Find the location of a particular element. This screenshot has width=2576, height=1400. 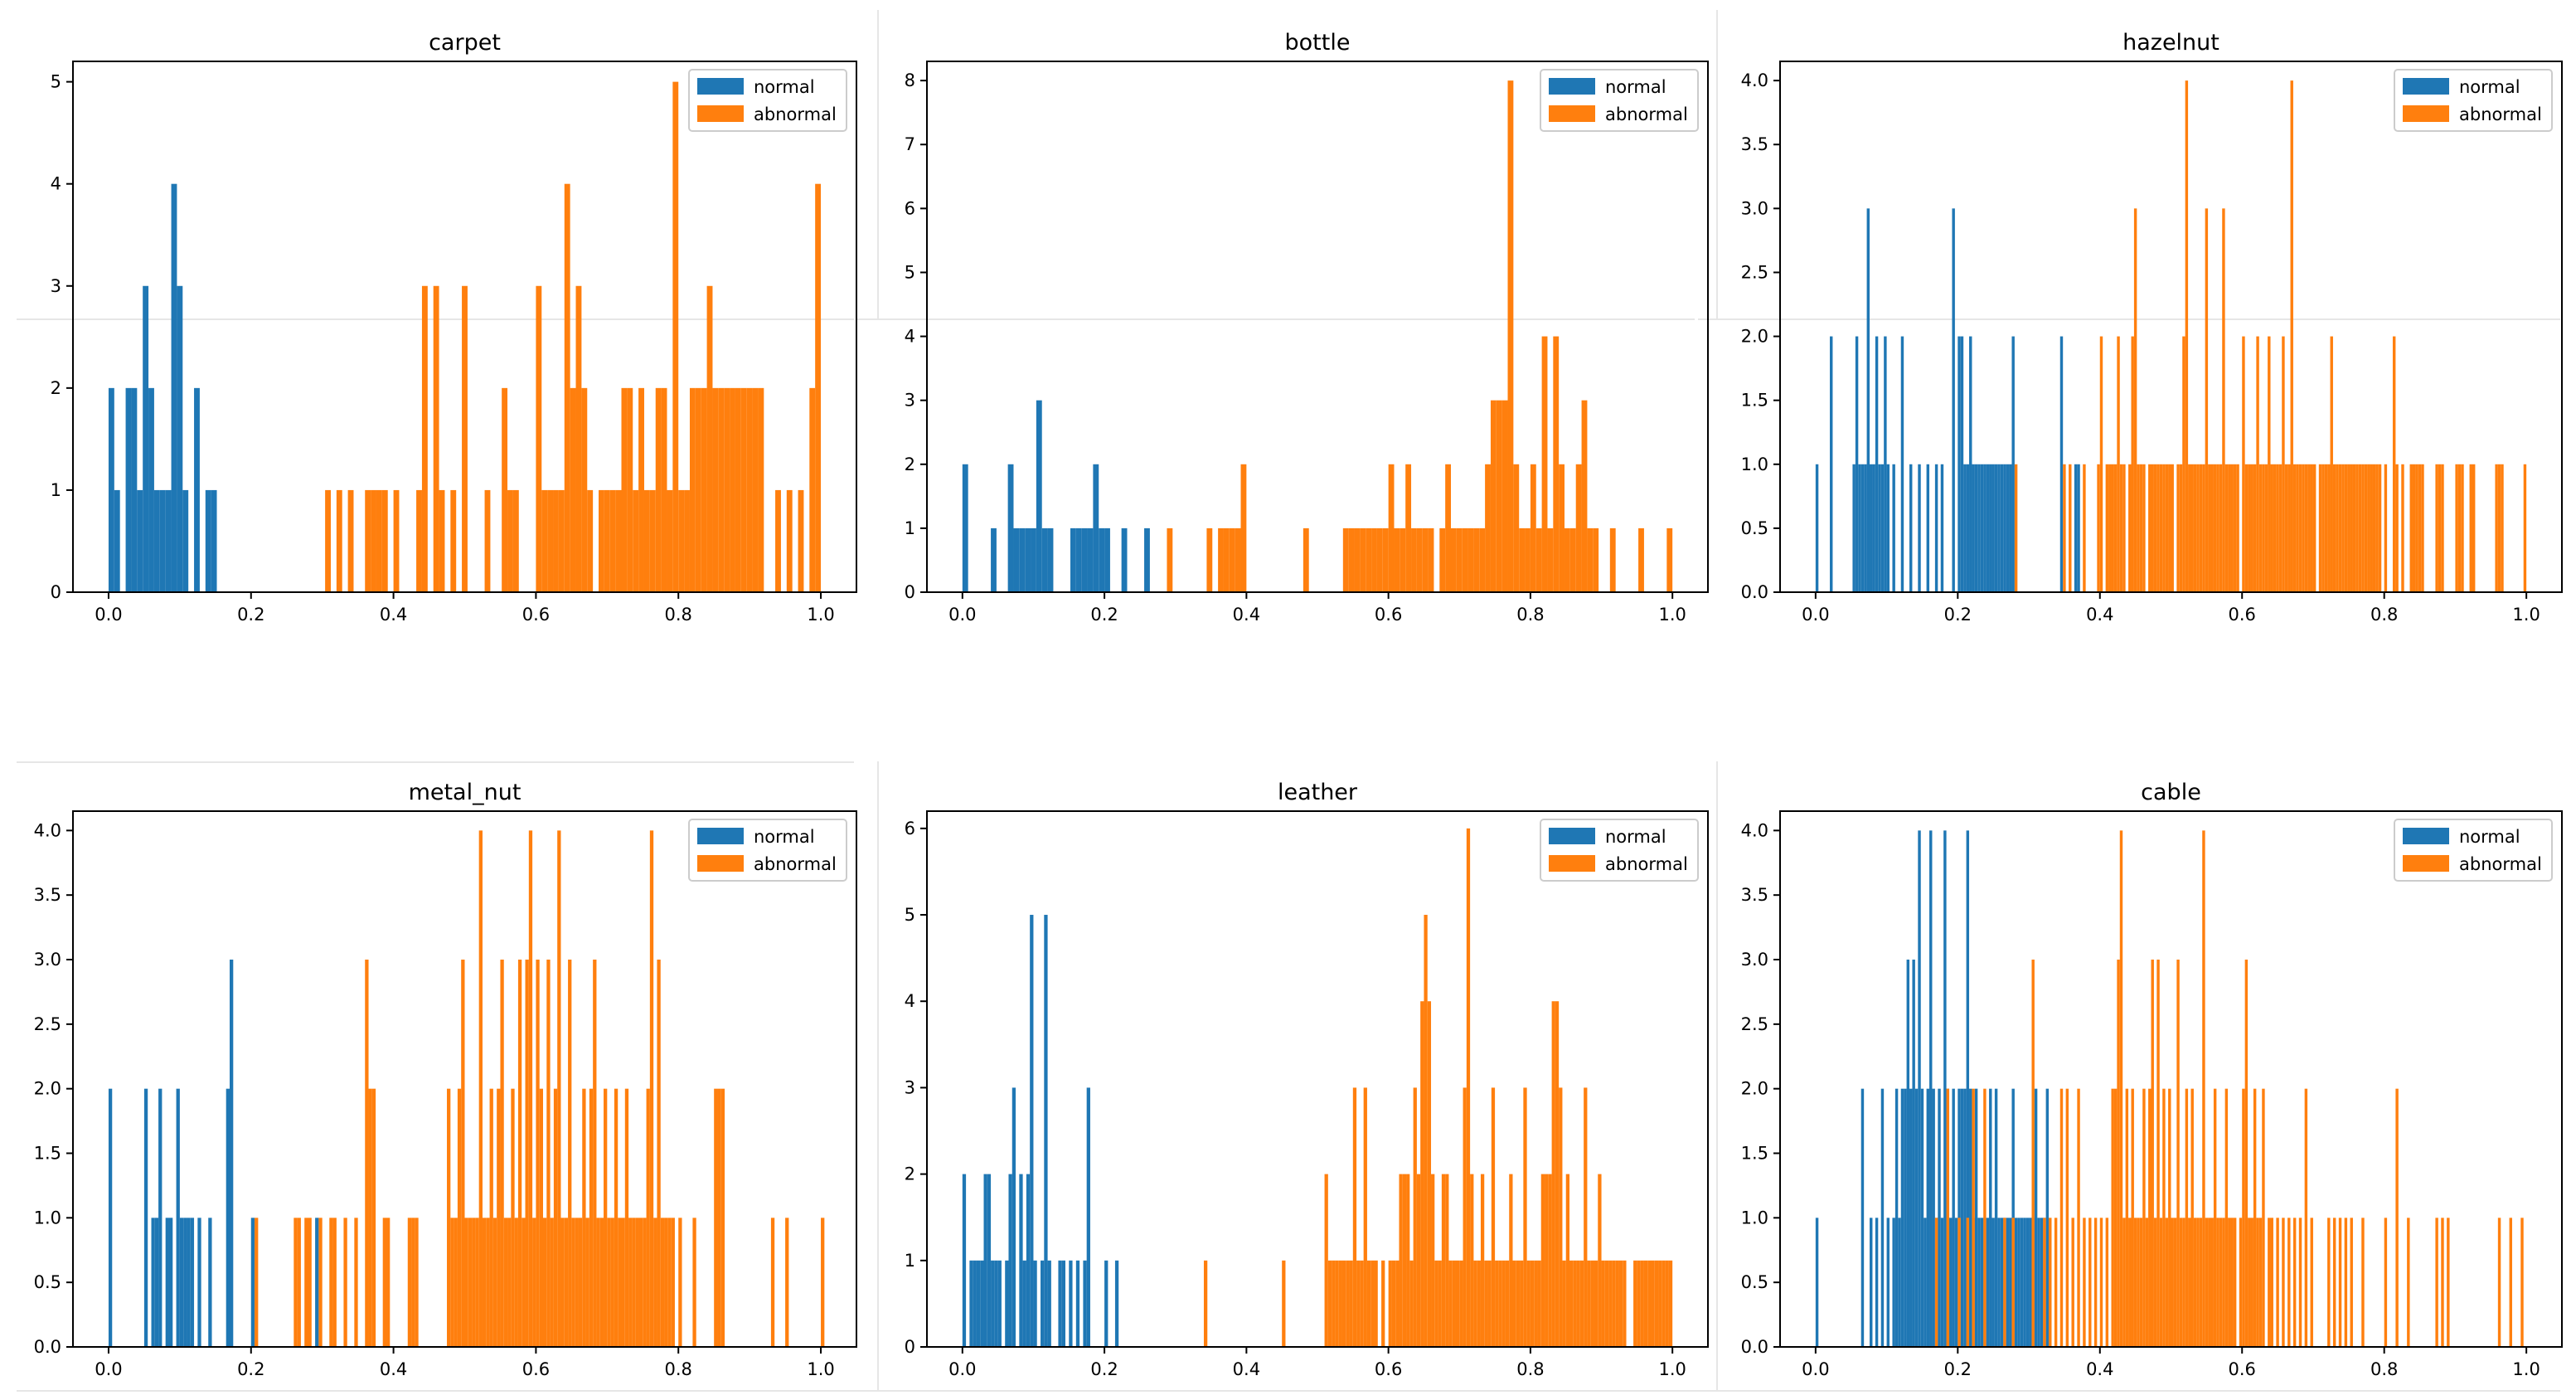

legend: normal abnormal is located at coordinates (2473, 100).